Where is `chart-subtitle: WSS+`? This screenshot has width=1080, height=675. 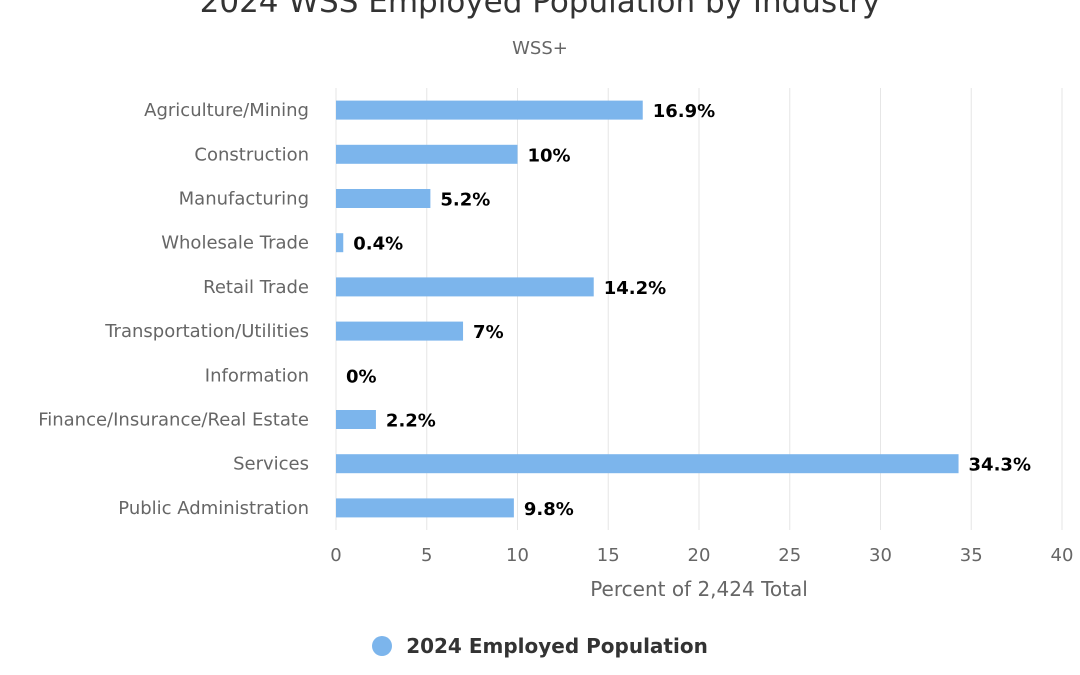 chart-subtitle: WSS+ is located at coordinates (540, 48).